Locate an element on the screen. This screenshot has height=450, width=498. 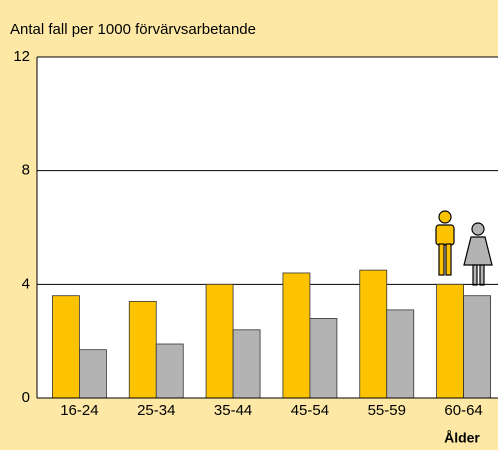
woman-icon is located at coordinates (478, 254).